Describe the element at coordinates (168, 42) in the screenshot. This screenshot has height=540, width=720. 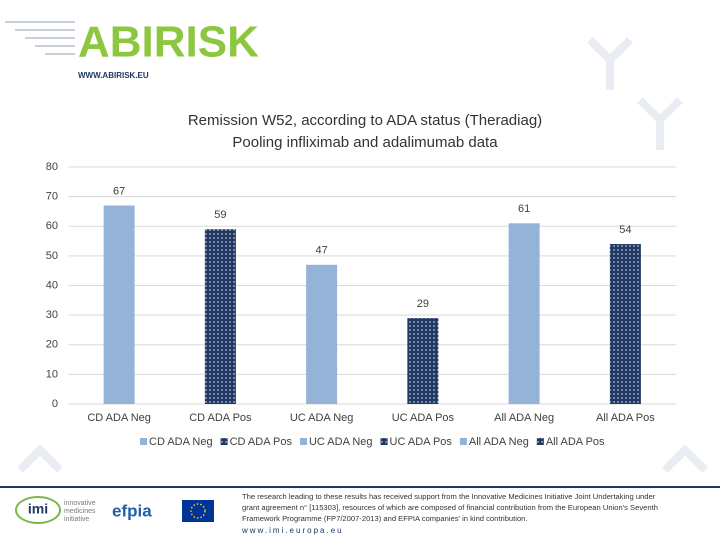
I see `logo: ABIRISK` at that location.